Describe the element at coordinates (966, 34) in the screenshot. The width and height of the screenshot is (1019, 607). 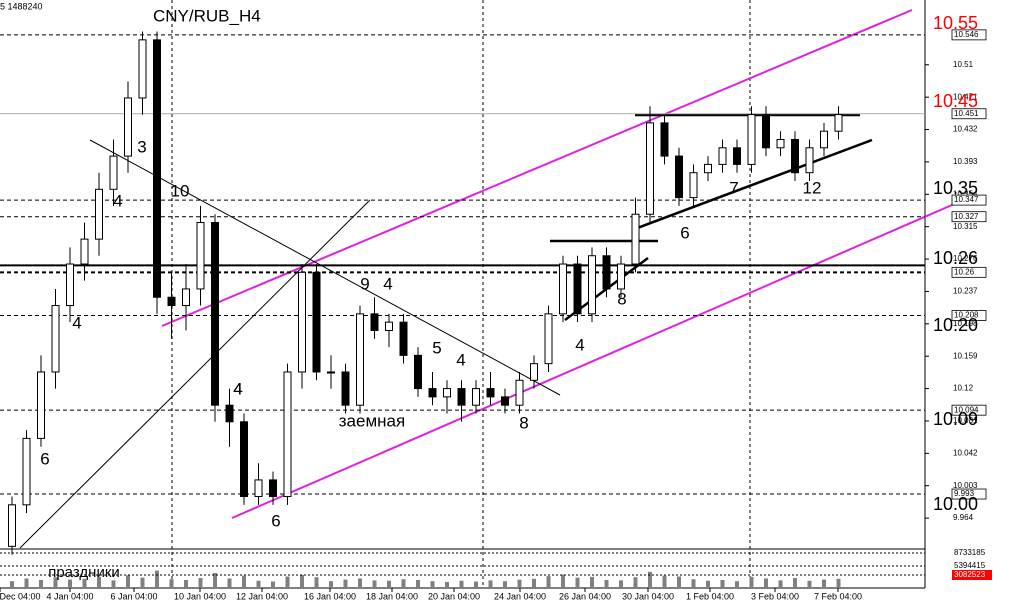
I see `level-label: 10.546` at that location.